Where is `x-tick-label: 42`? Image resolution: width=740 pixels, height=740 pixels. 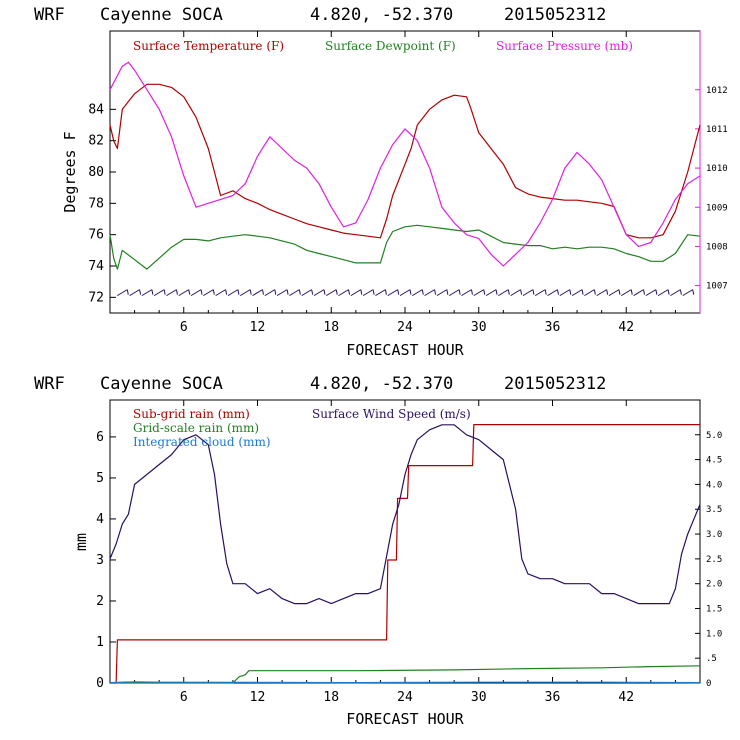 x-tick-label: 42 is located at coordinates (626, 697).